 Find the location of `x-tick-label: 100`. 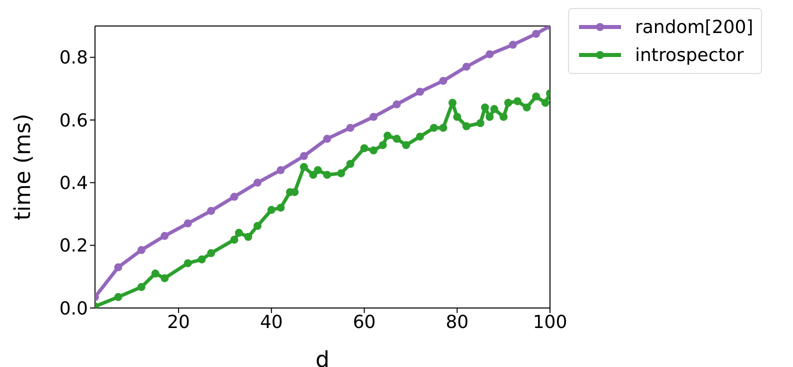

x-tick-label: 100 is located at coordinates (550, 322).